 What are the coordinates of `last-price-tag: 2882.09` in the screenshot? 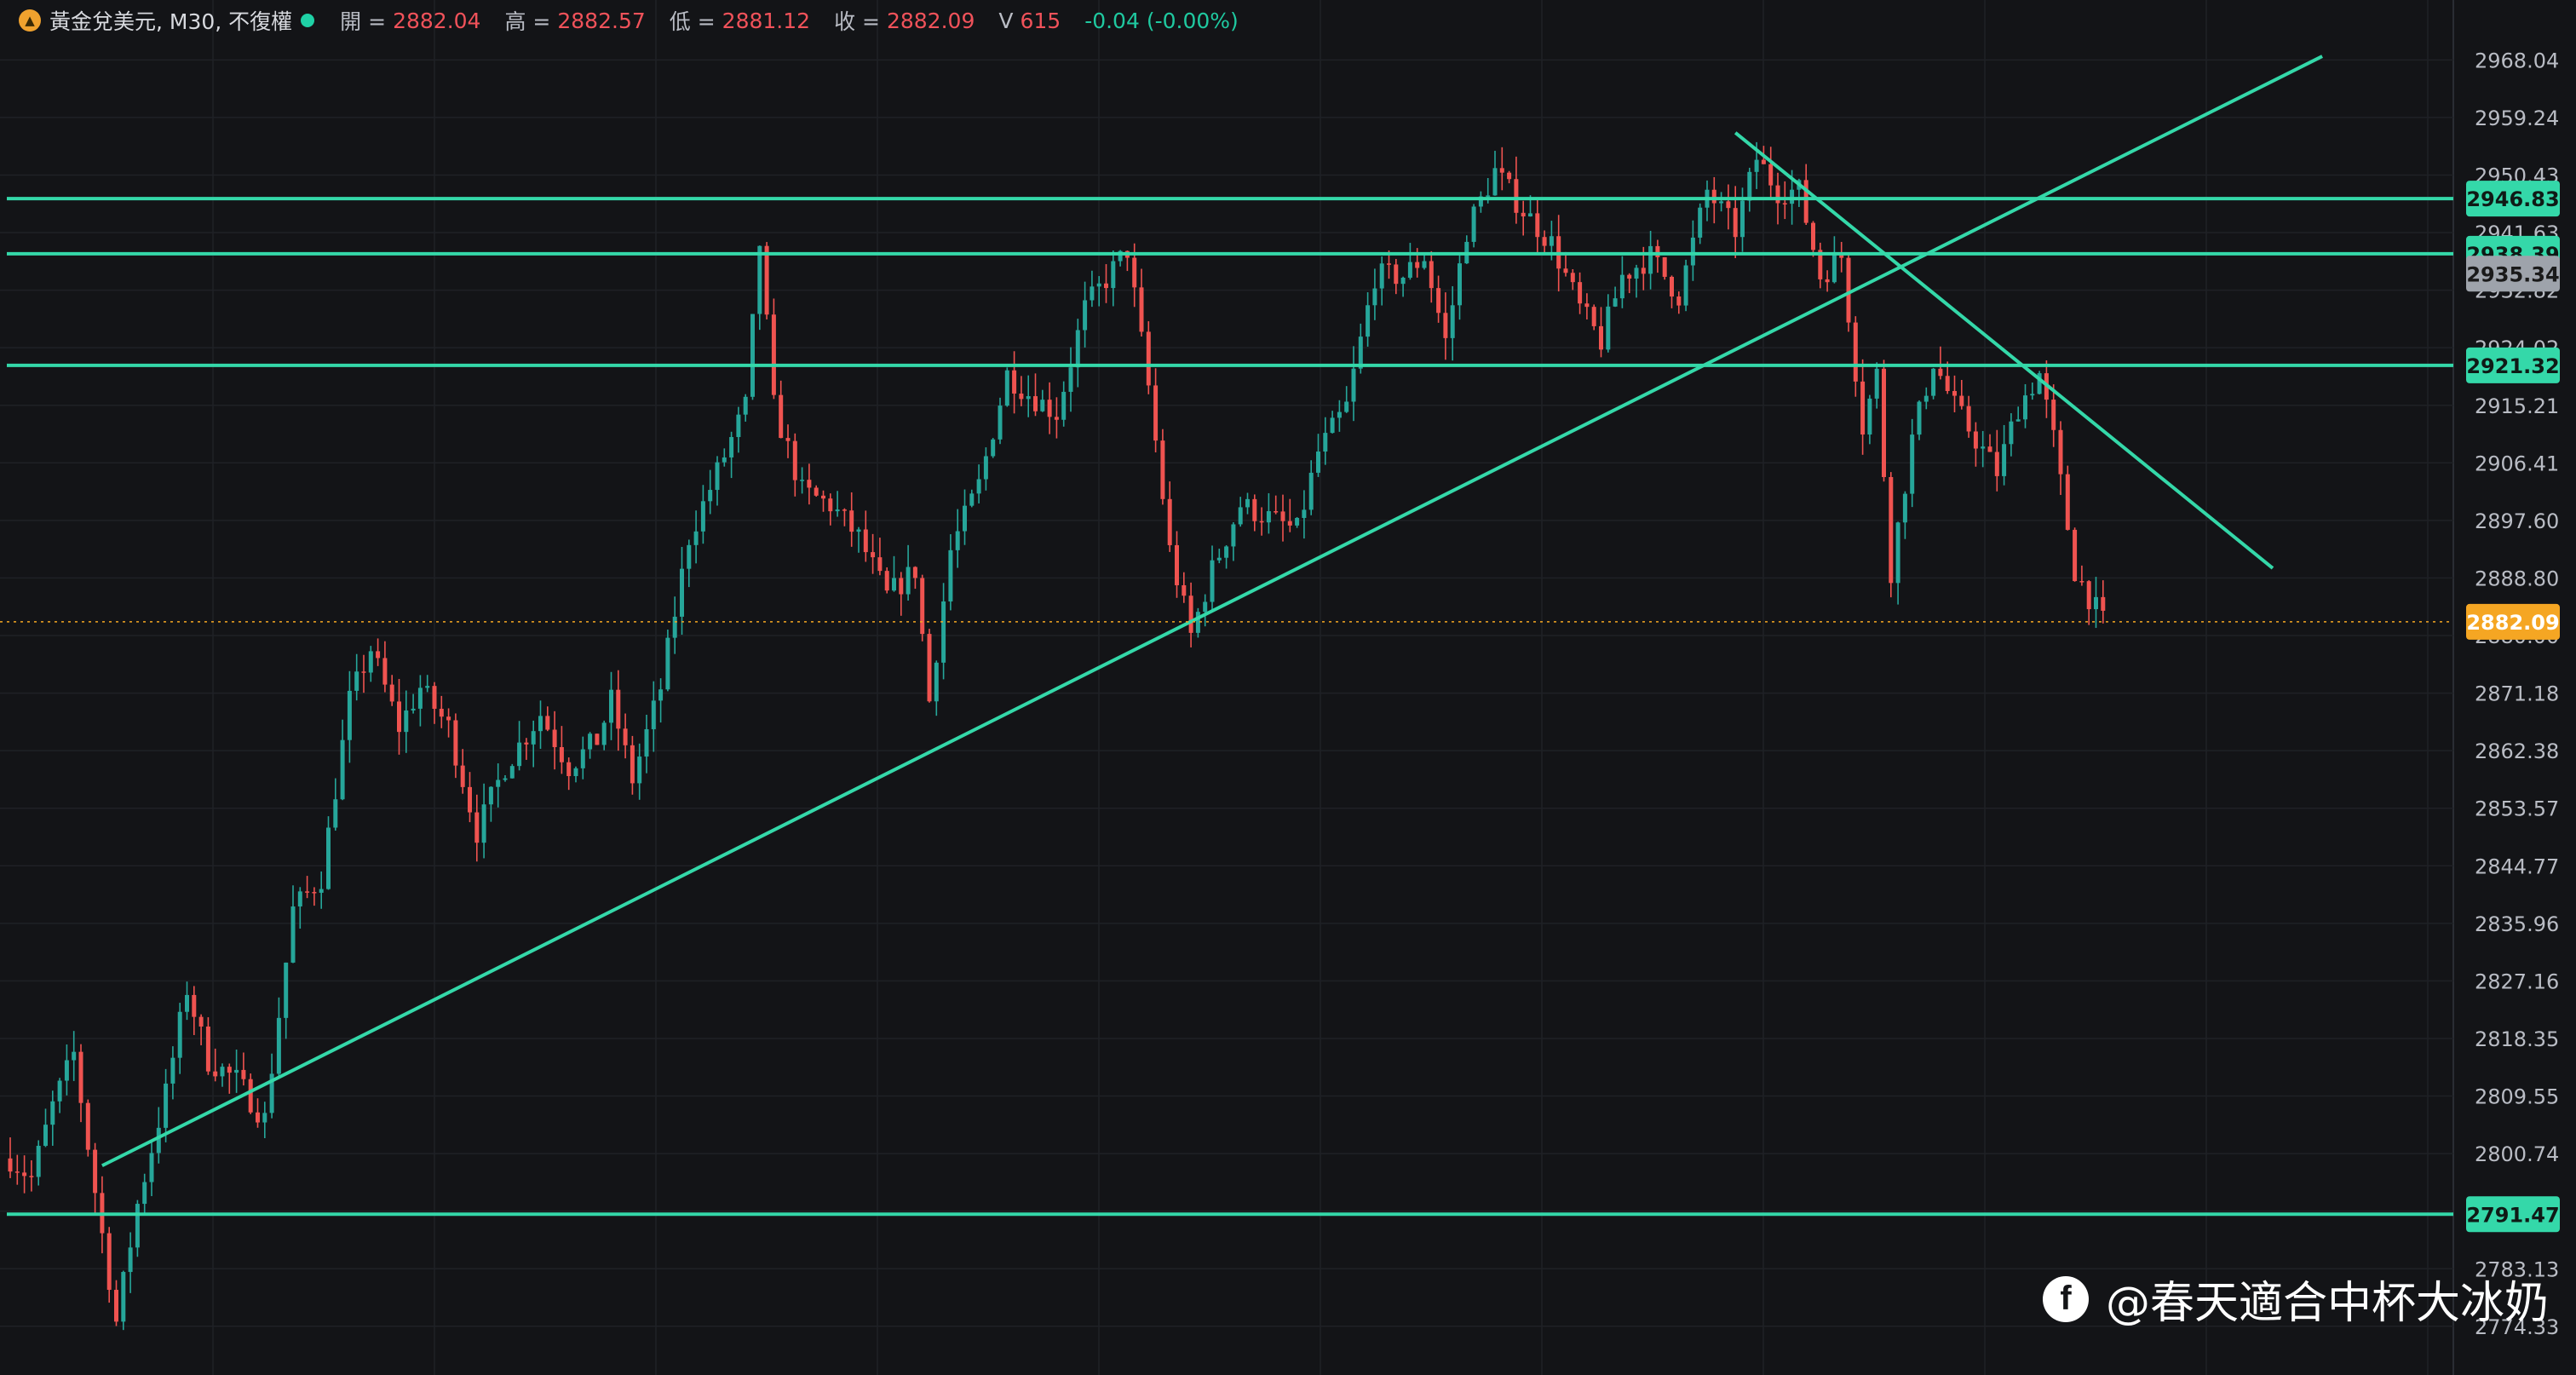 It's located at (2512, 623).